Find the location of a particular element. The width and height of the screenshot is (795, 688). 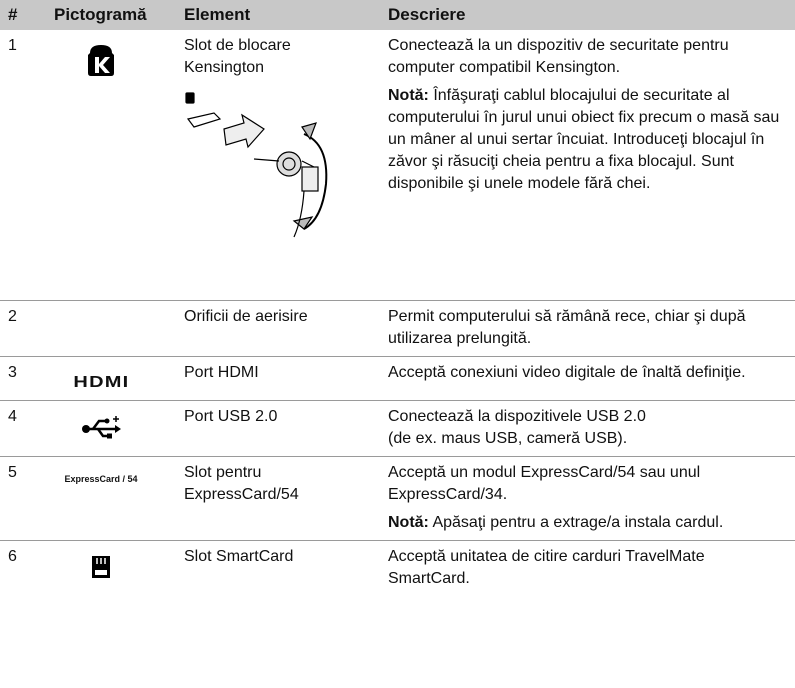

row-number: 2 is located at coordinates (23, 328).